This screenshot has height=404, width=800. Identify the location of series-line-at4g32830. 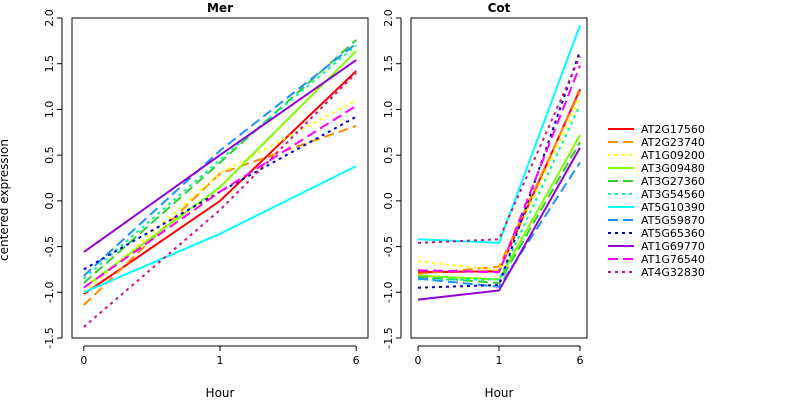
(499, 149).